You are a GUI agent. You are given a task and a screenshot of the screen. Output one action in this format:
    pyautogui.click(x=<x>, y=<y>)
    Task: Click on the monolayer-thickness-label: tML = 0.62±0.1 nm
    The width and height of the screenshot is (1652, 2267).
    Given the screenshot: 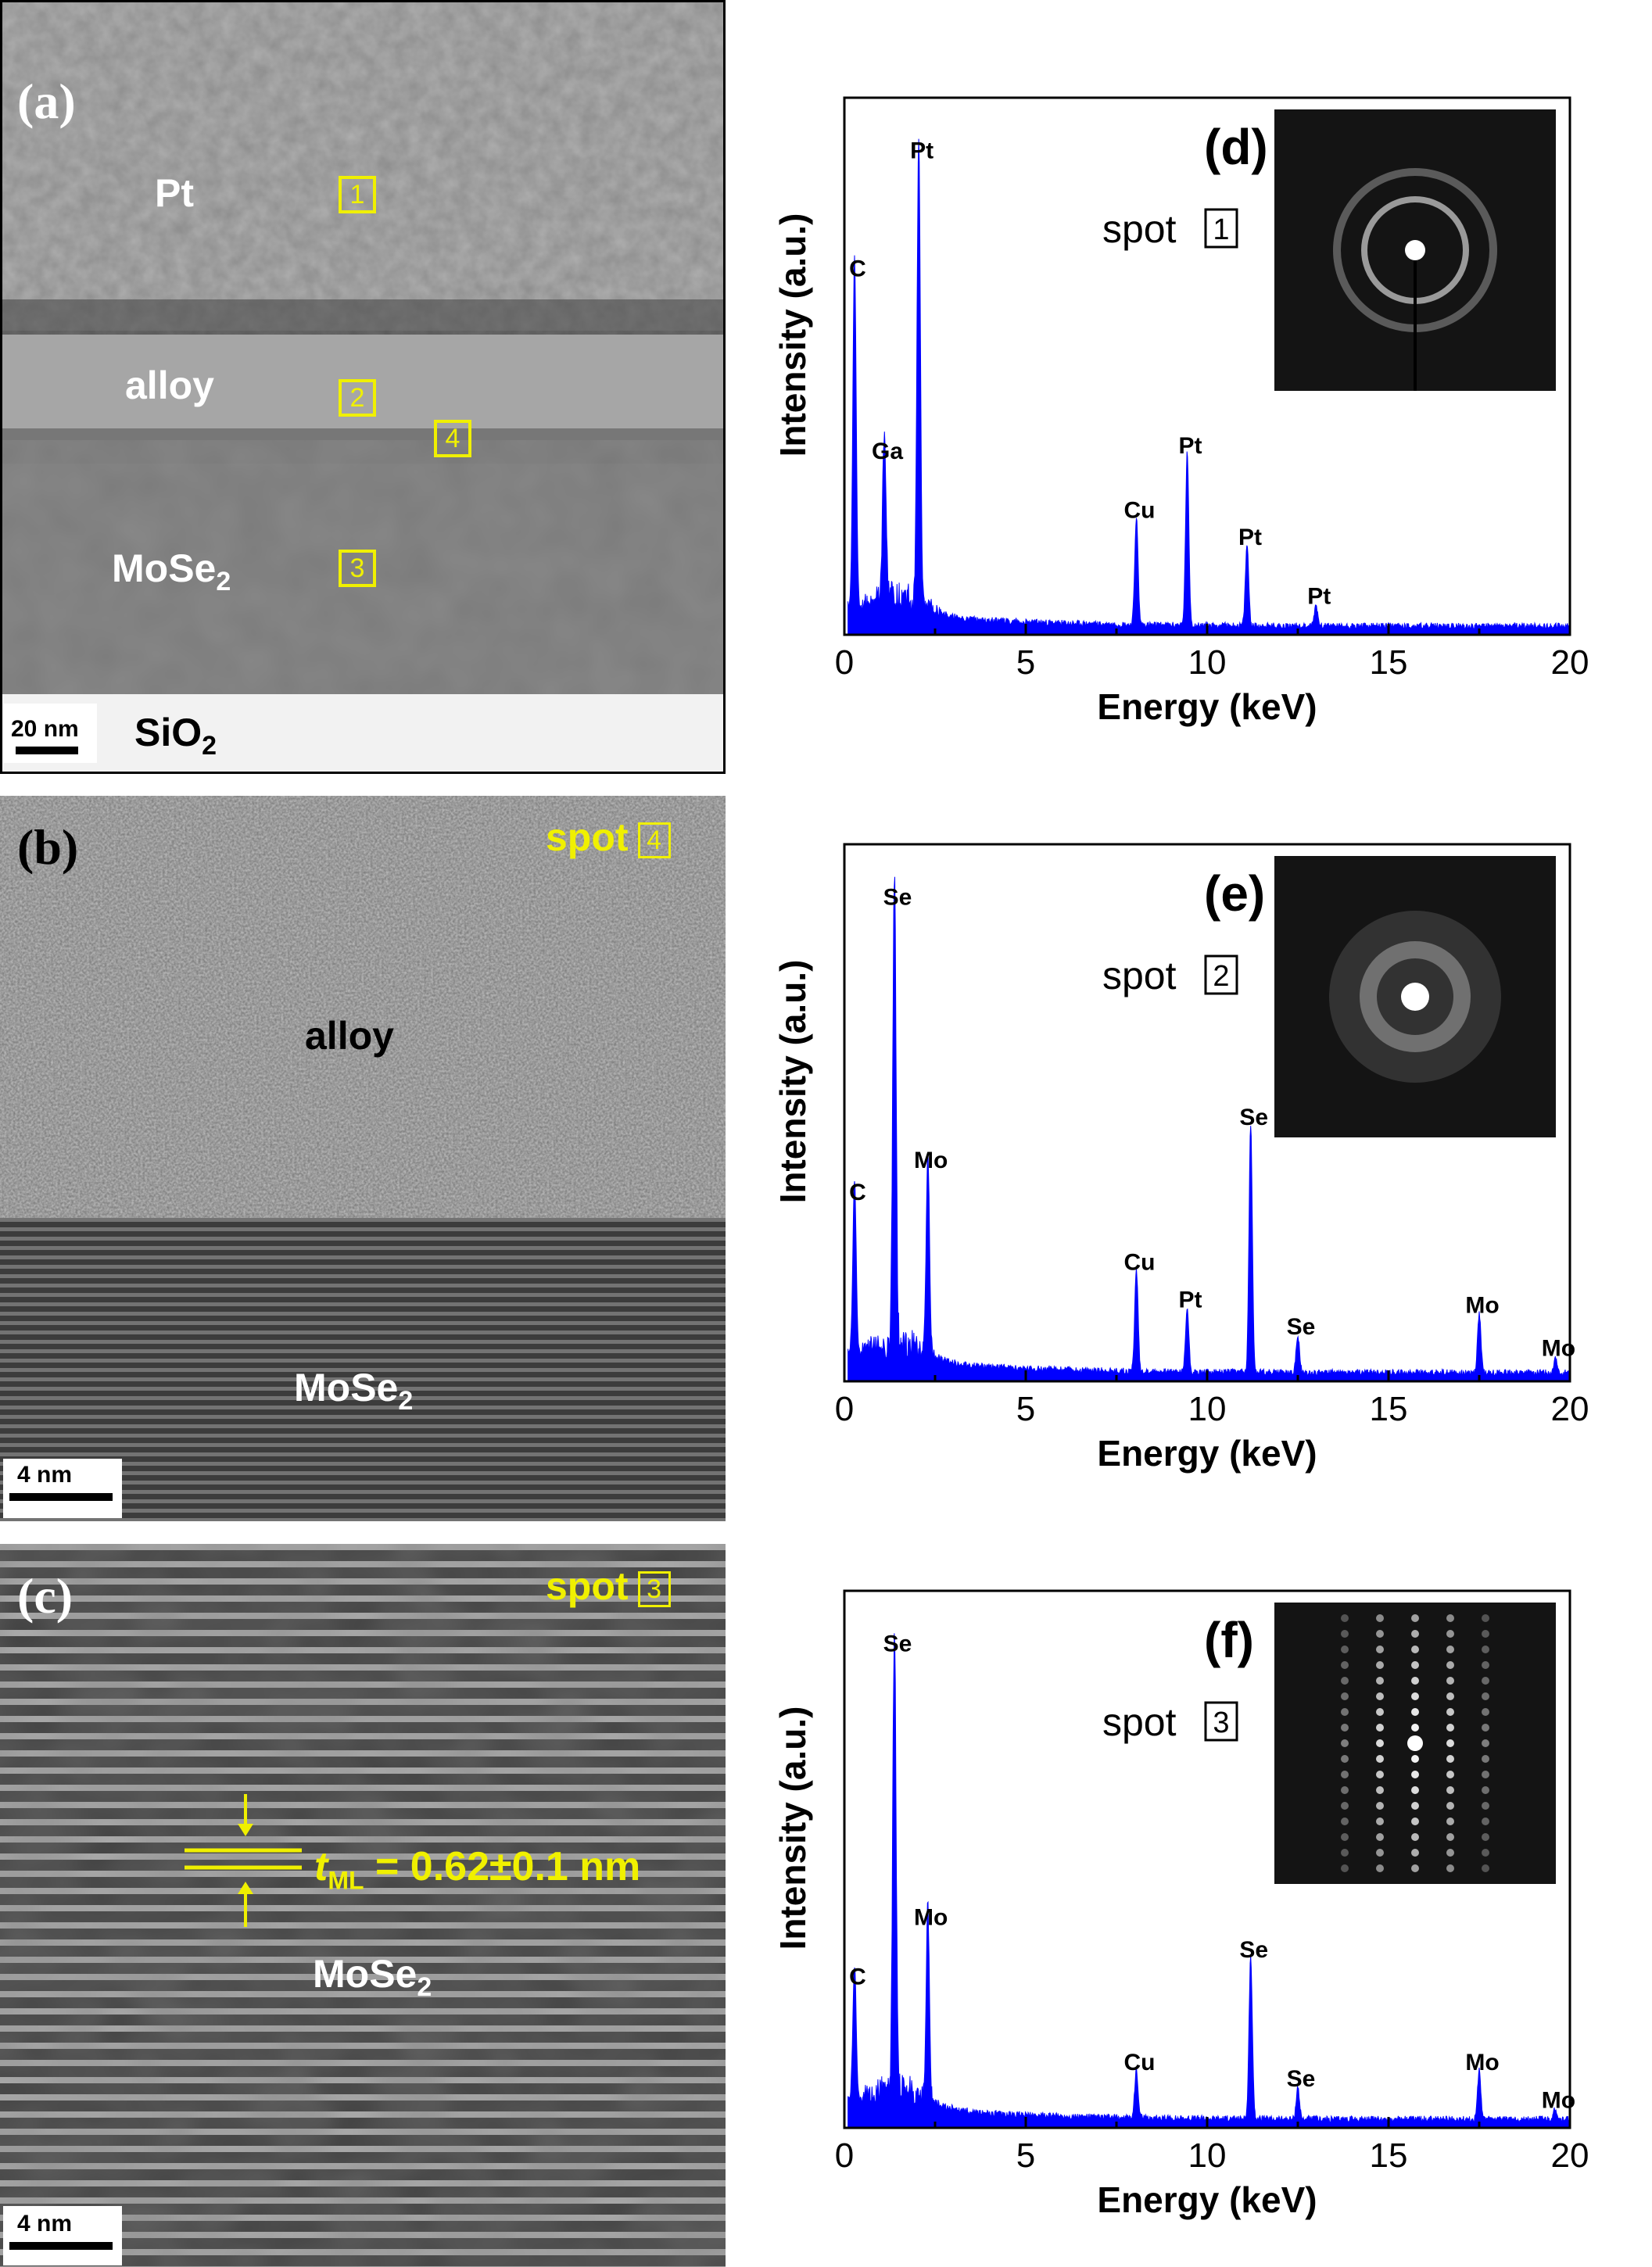 What is the action you would take?
    pyautogui.click(x=477, y=1870)
    